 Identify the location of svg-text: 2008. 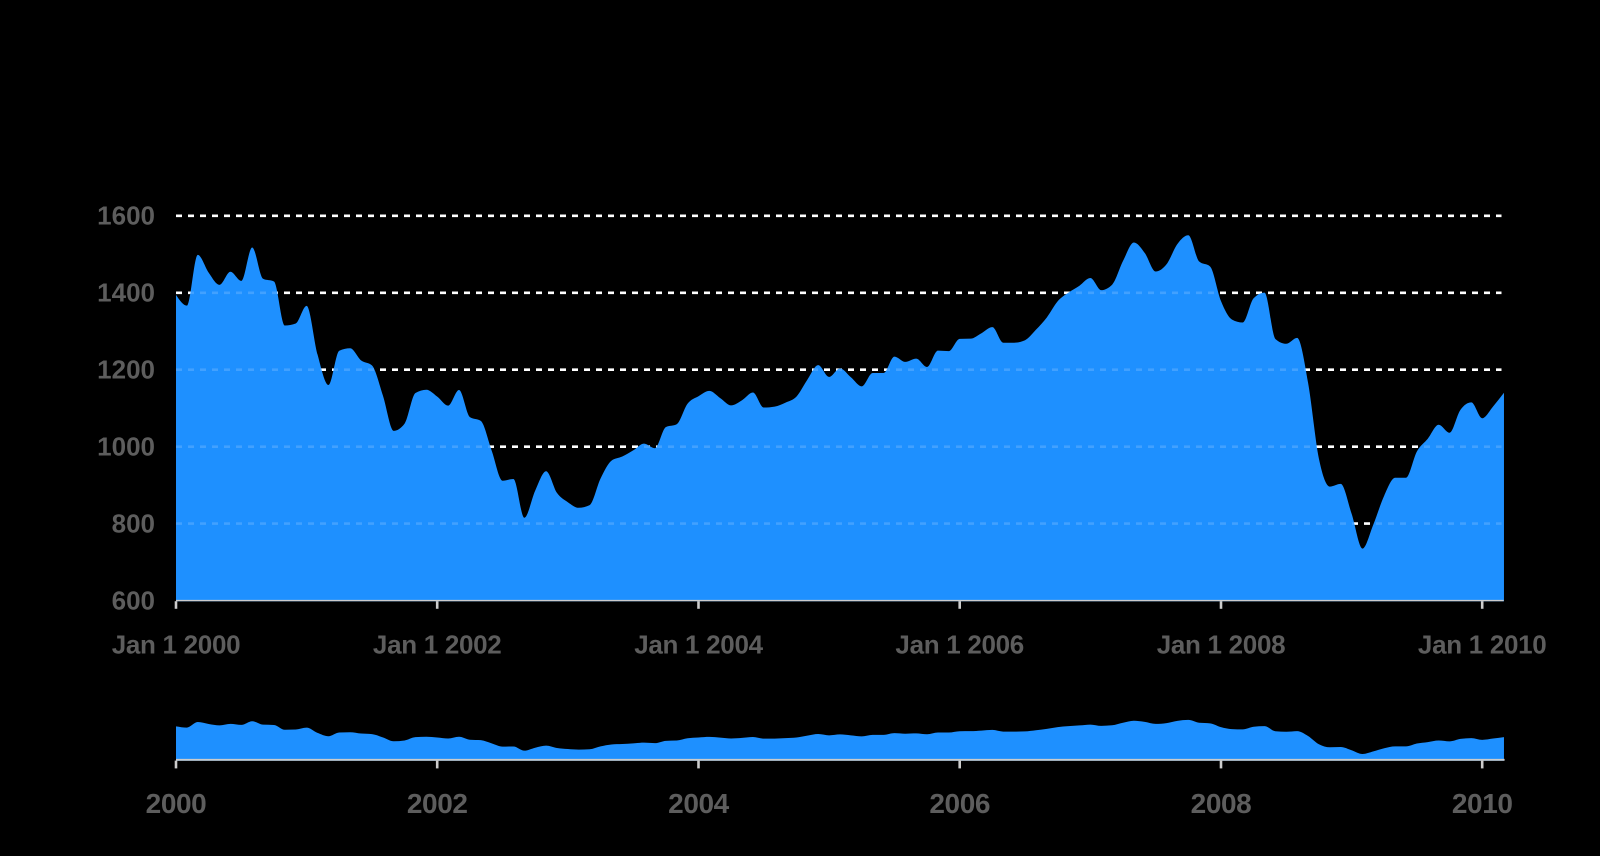
(1221, 803).